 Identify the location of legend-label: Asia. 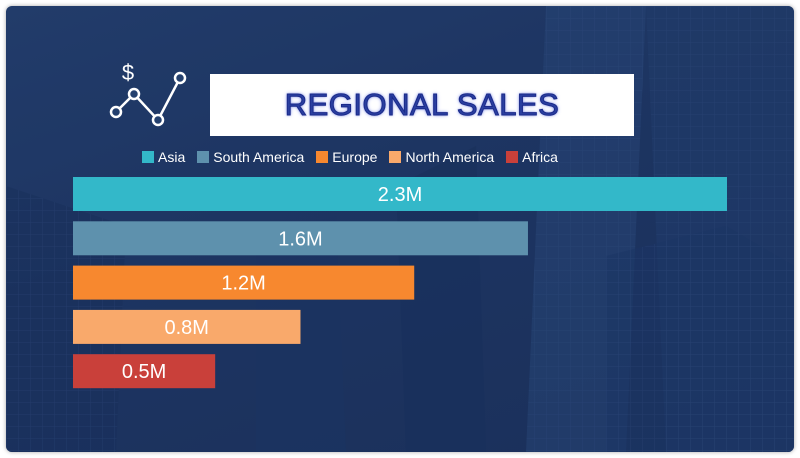
(172, 157).